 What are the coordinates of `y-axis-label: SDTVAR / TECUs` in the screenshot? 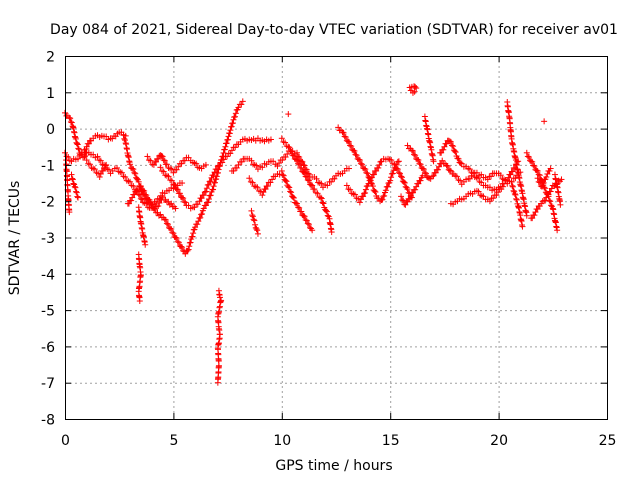 It's located at (15, 238).